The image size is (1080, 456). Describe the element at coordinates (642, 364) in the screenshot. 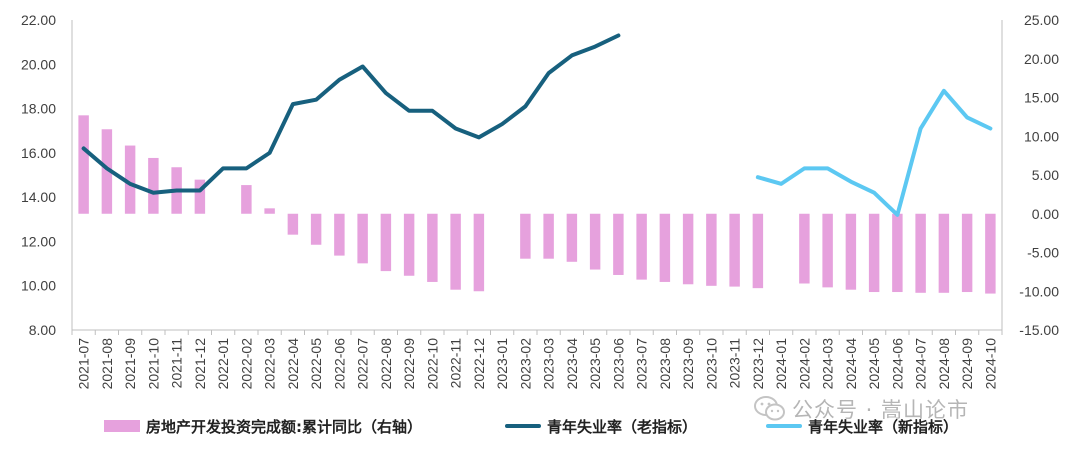

I see `x-tick-label: 2023-07` at that location.